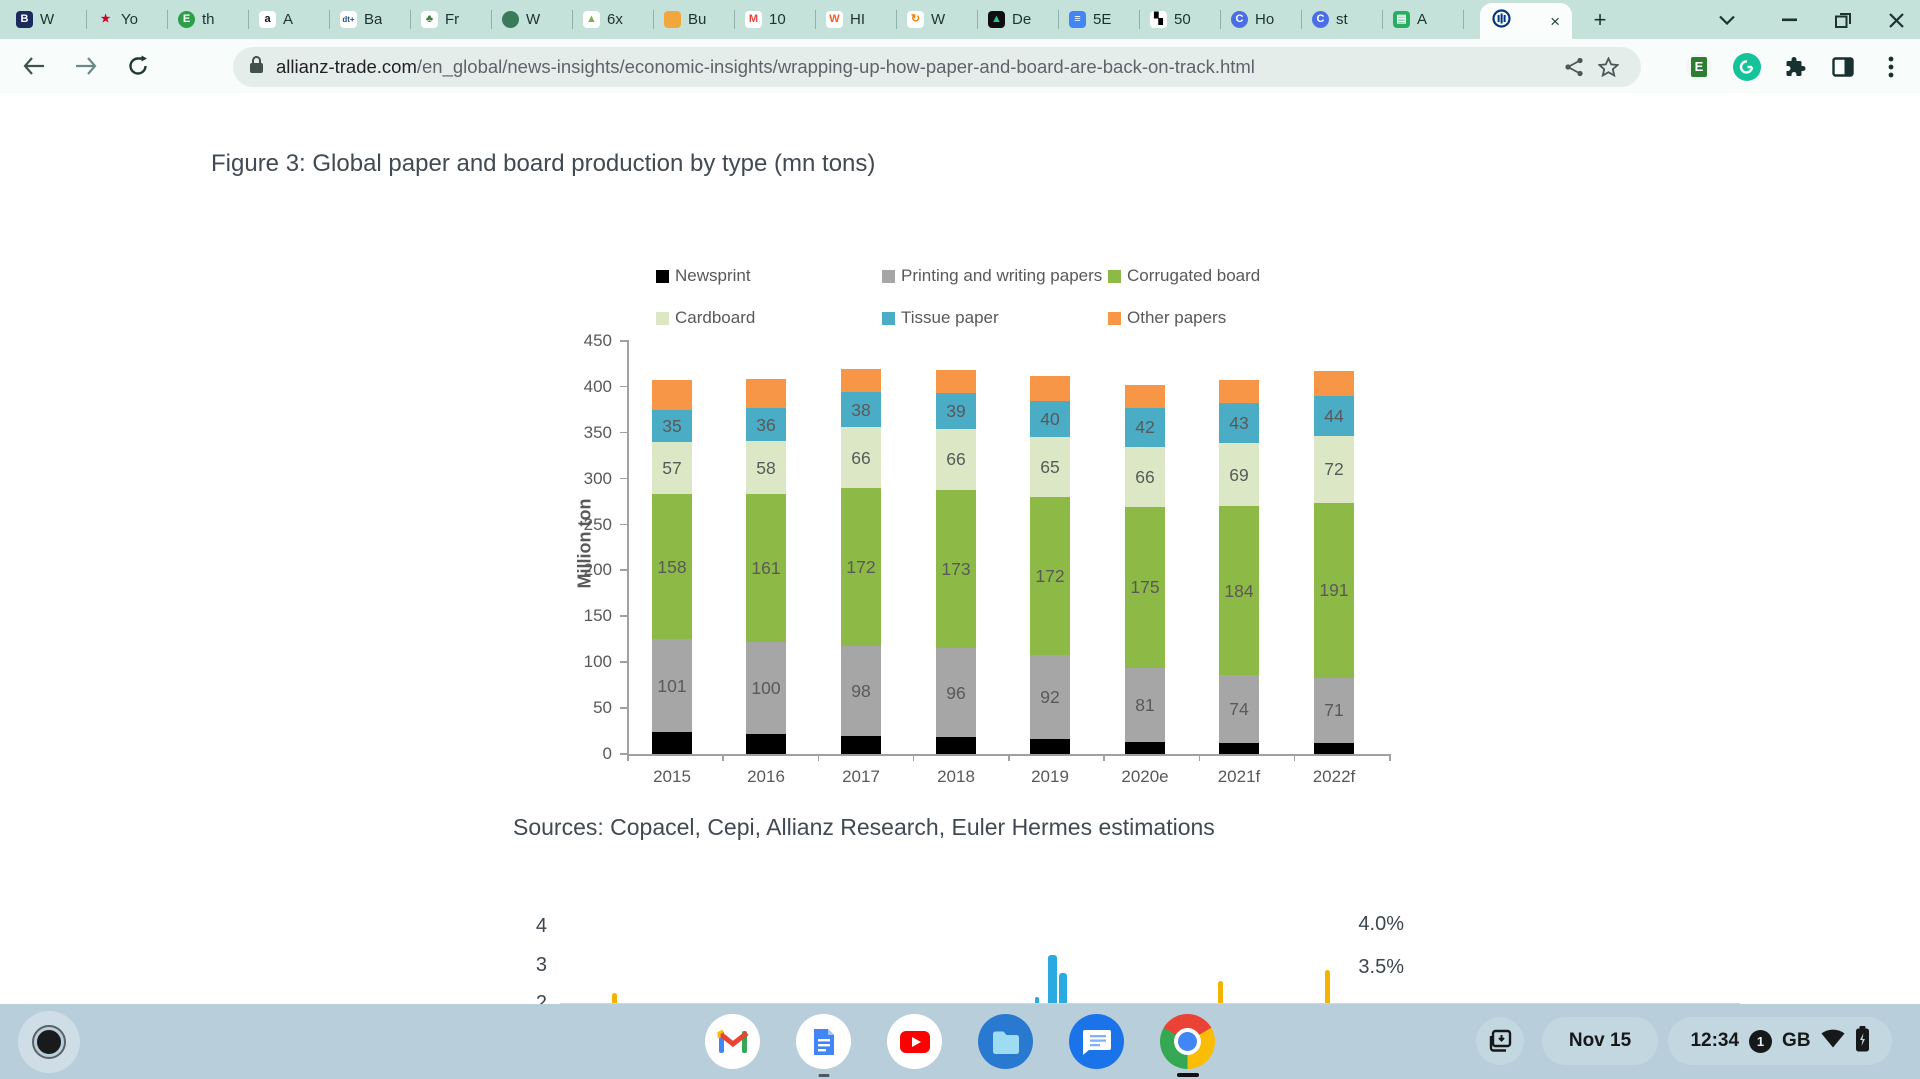 This screenshot has height=1079, width=1920. I want to click on youtube-icon, so click(914, 1041).